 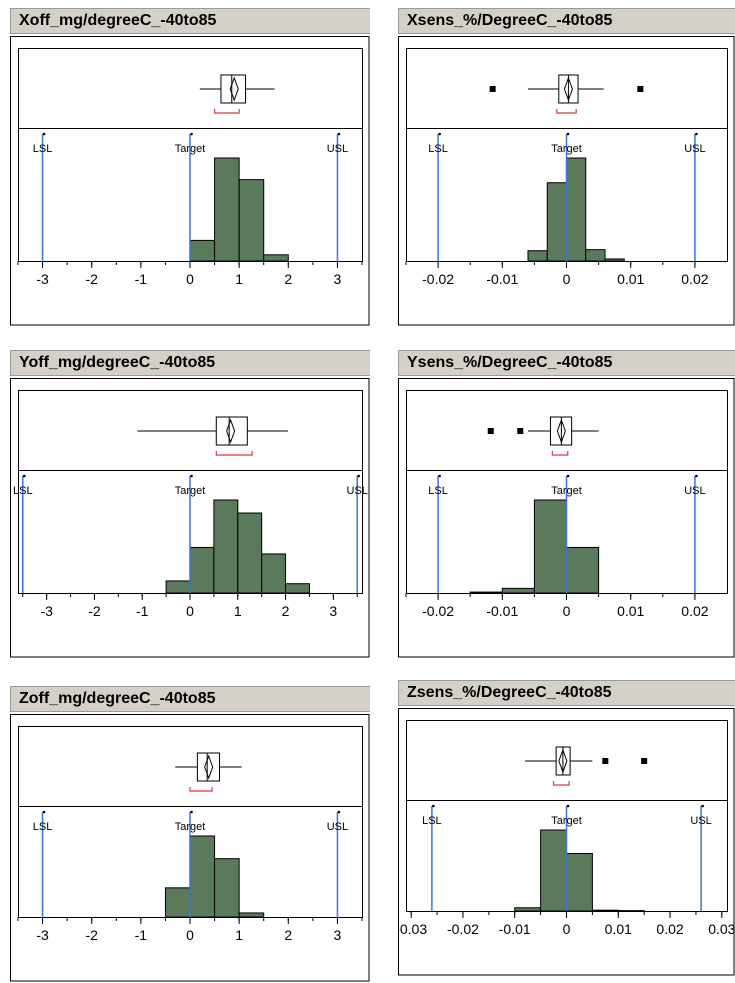 I want to click on panel-title: Xsens_%/DegreeC_-40to85, so click(x=566, y=21).